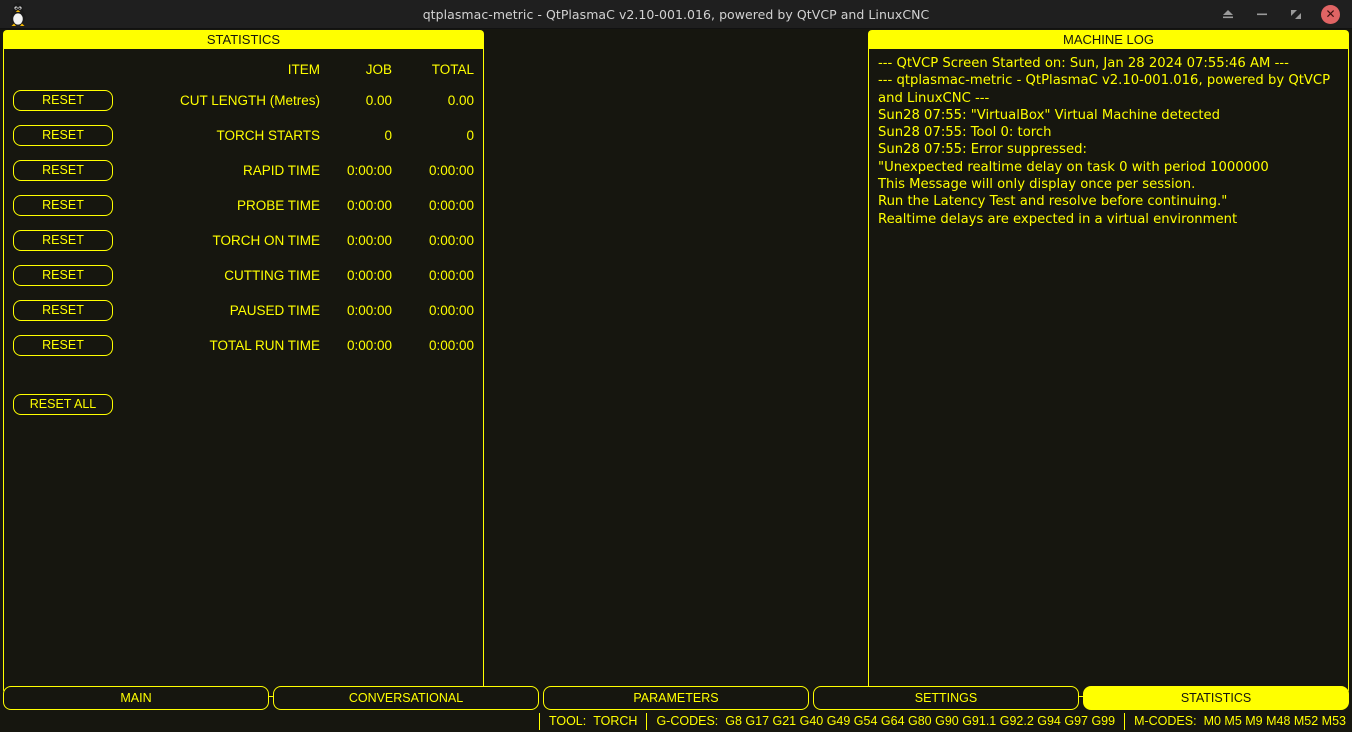 Image resolution: width=1352 pixels, height=732 pixels. What do you see at coordinates (66, 66) in the screenshot?
I see `statistics-header-spacer` at bounding box center [66, 66].